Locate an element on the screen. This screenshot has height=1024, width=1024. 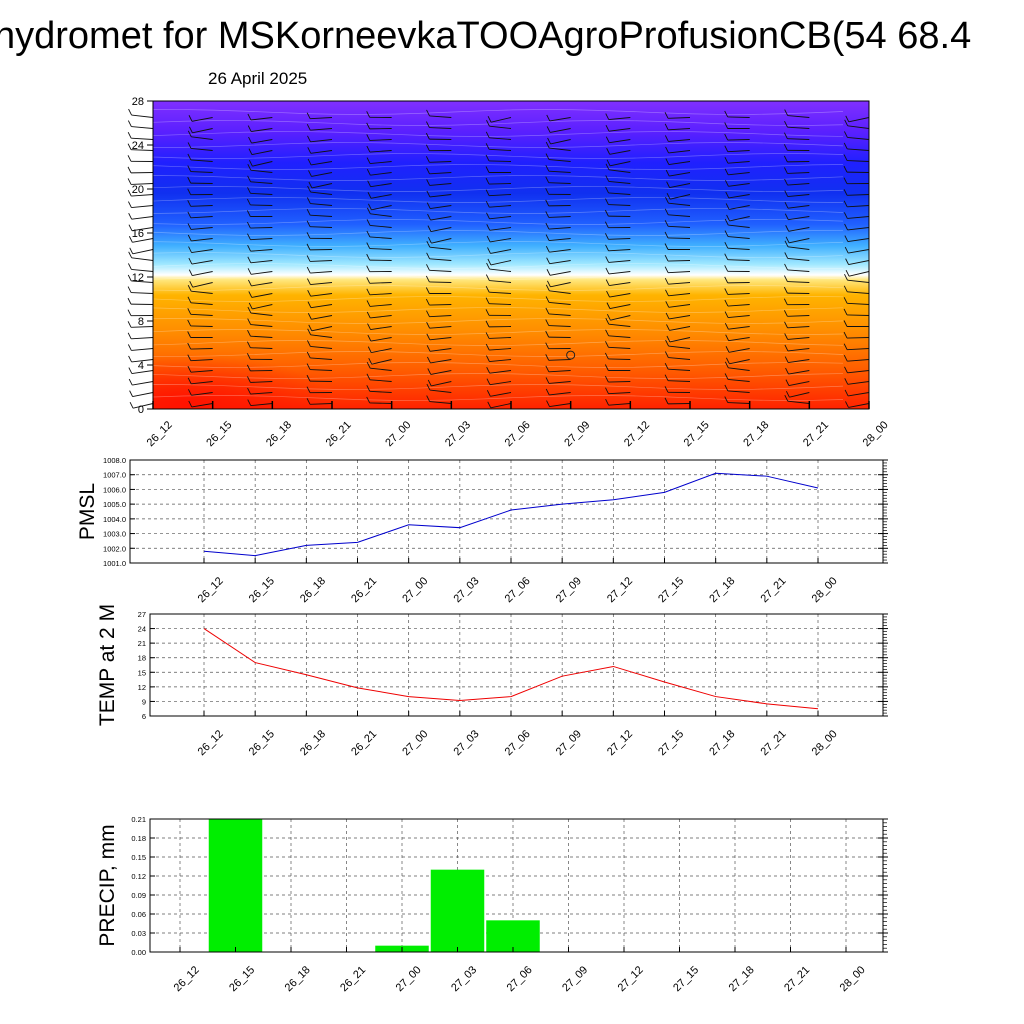
y-tick-label: 24 is located at coordinates (138, 146).